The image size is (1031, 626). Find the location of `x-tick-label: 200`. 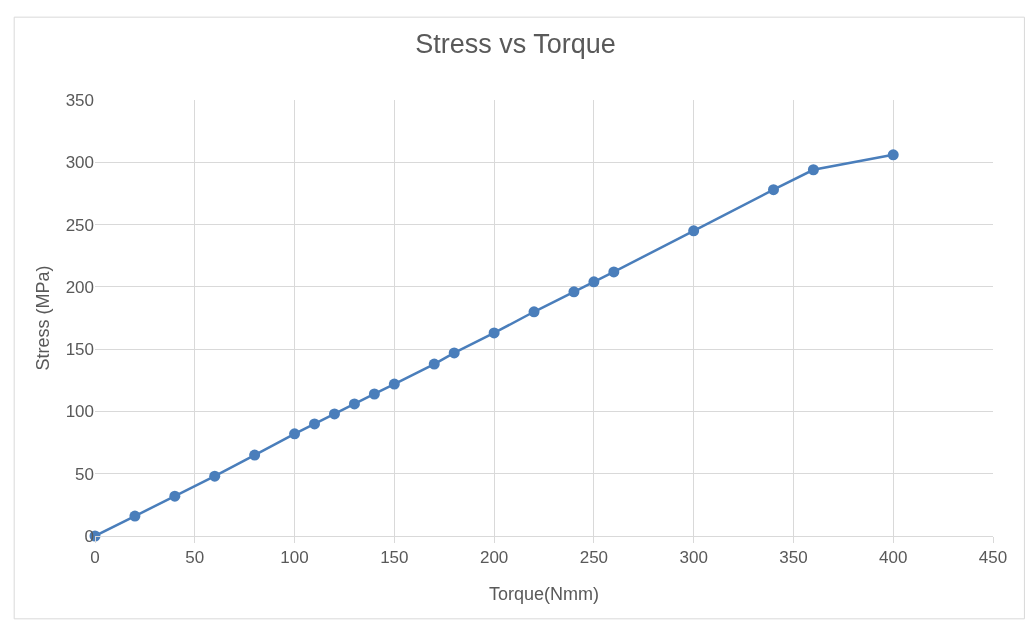

x-tick-label: 200 is located at coordinates (494, 558).